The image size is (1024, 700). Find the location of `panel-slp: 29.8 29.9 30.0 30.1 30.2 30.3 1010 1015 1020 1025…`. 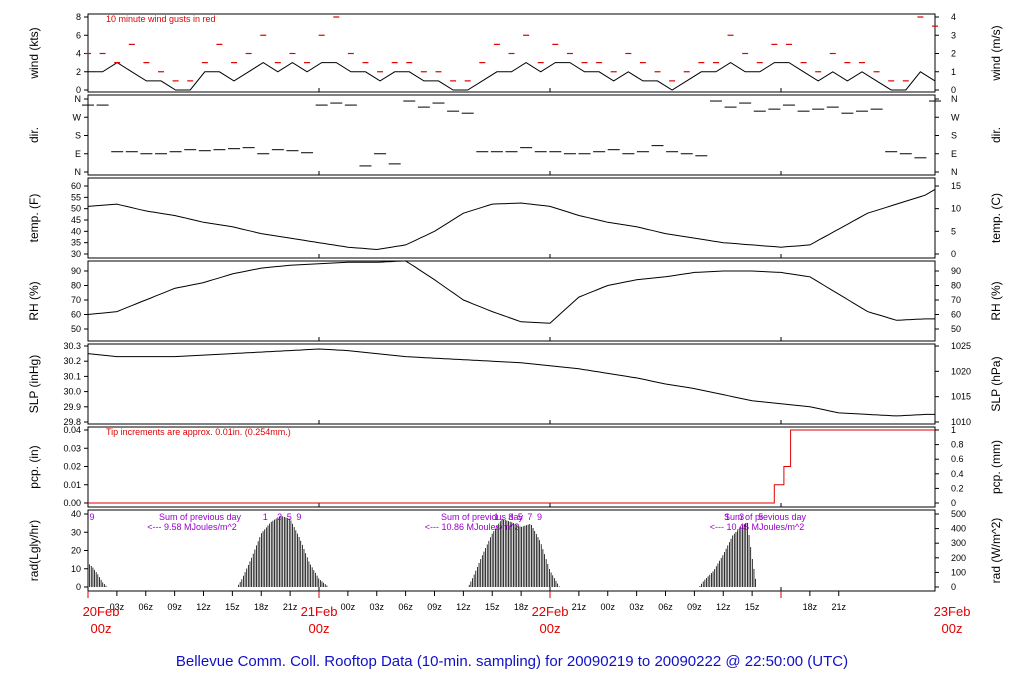

panel-slp: 29.8 29.9 30.0 30.1 30.2 30.3 1010 1015 1020 1025… is located at coordinates (515, 384).